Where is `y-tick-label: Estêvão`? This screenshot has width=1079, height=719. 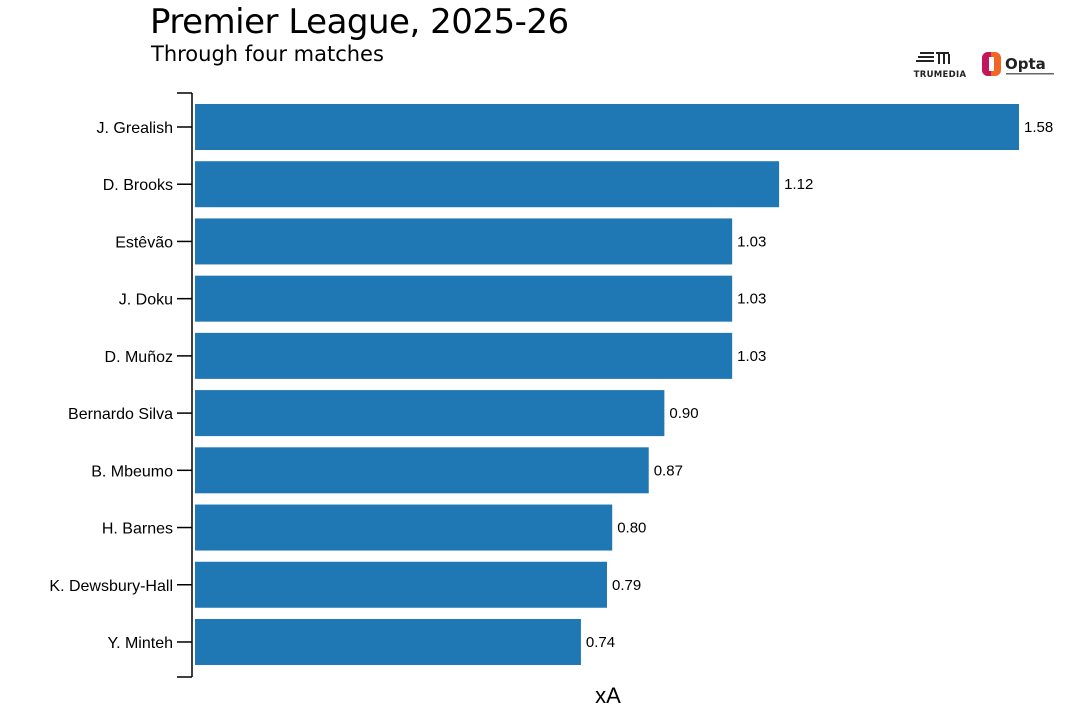 y-tick-label: Estêvão is located at coordinates (144, 242).